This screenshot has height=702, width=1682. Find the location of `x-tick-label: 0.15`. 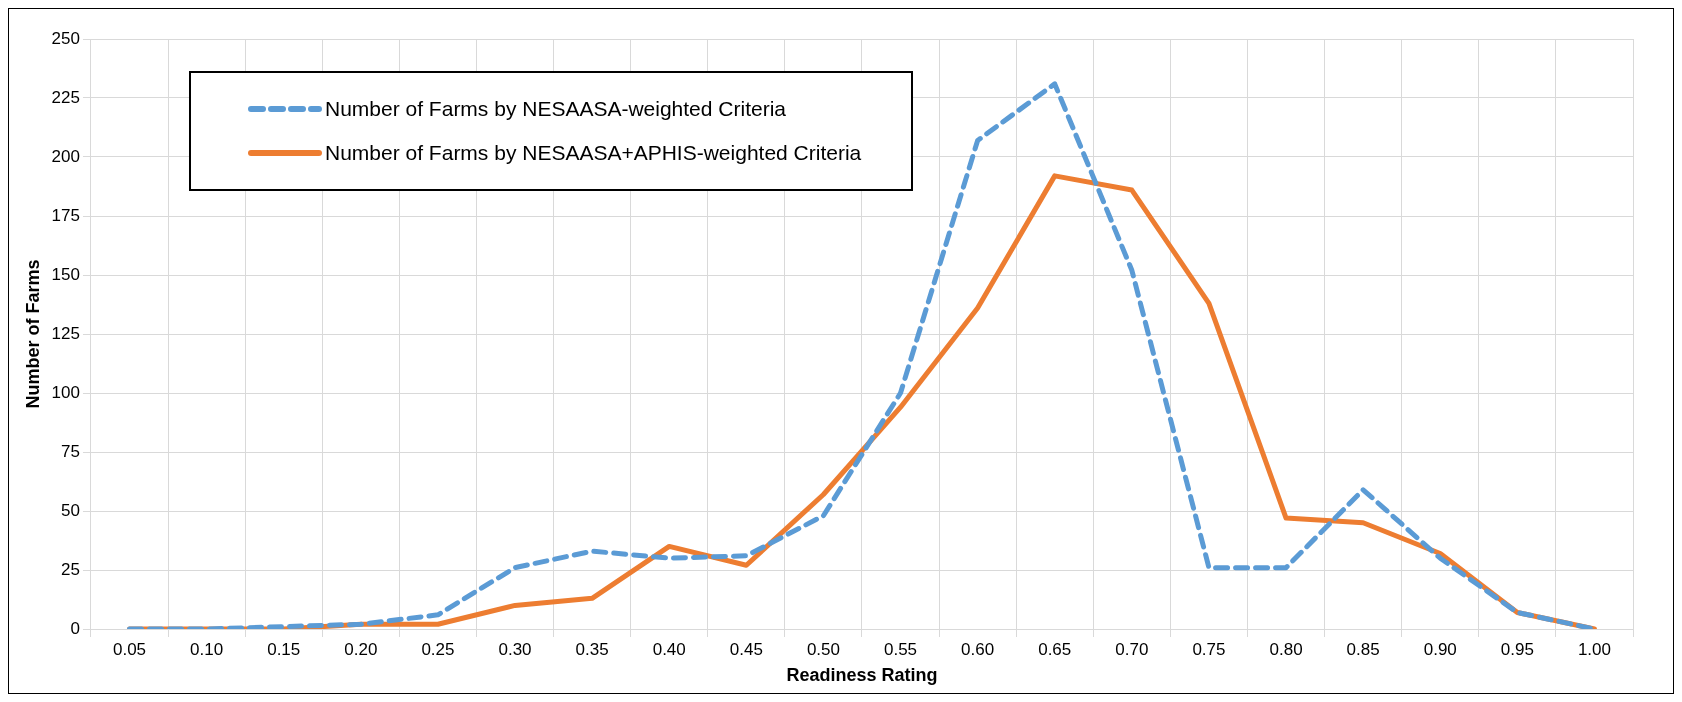

x-tick-label: 0.15 is located at coordinates (284, 649).